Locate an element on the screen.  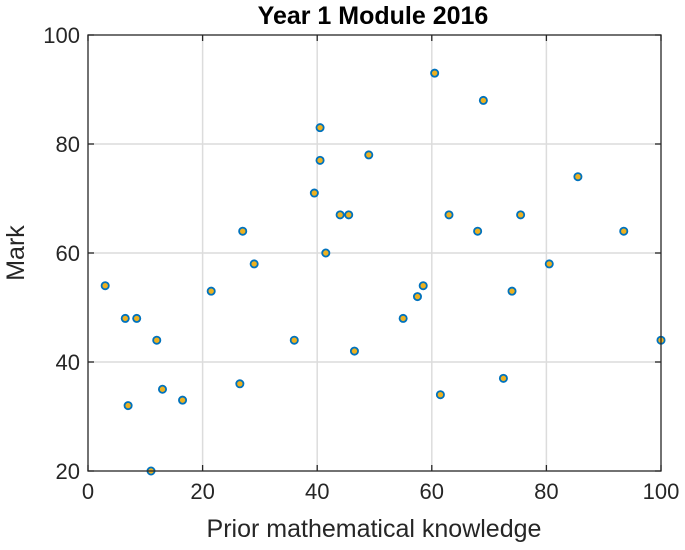
x-tick-label: 100 is located at coordinates (661, 491).